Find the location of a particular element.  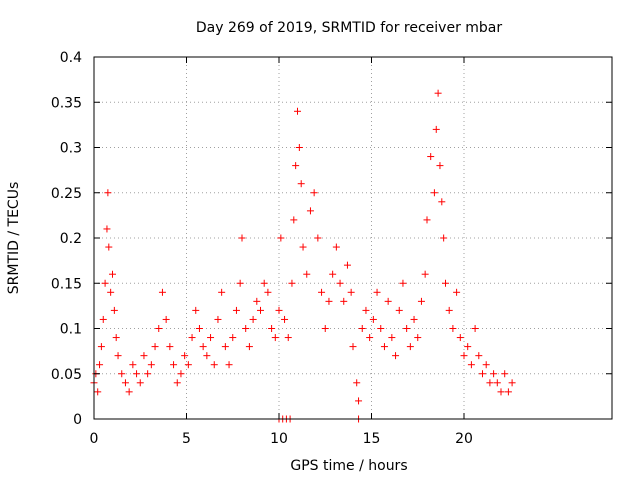

y-tick-label: 0.05 is located at coordinates (66, 375).